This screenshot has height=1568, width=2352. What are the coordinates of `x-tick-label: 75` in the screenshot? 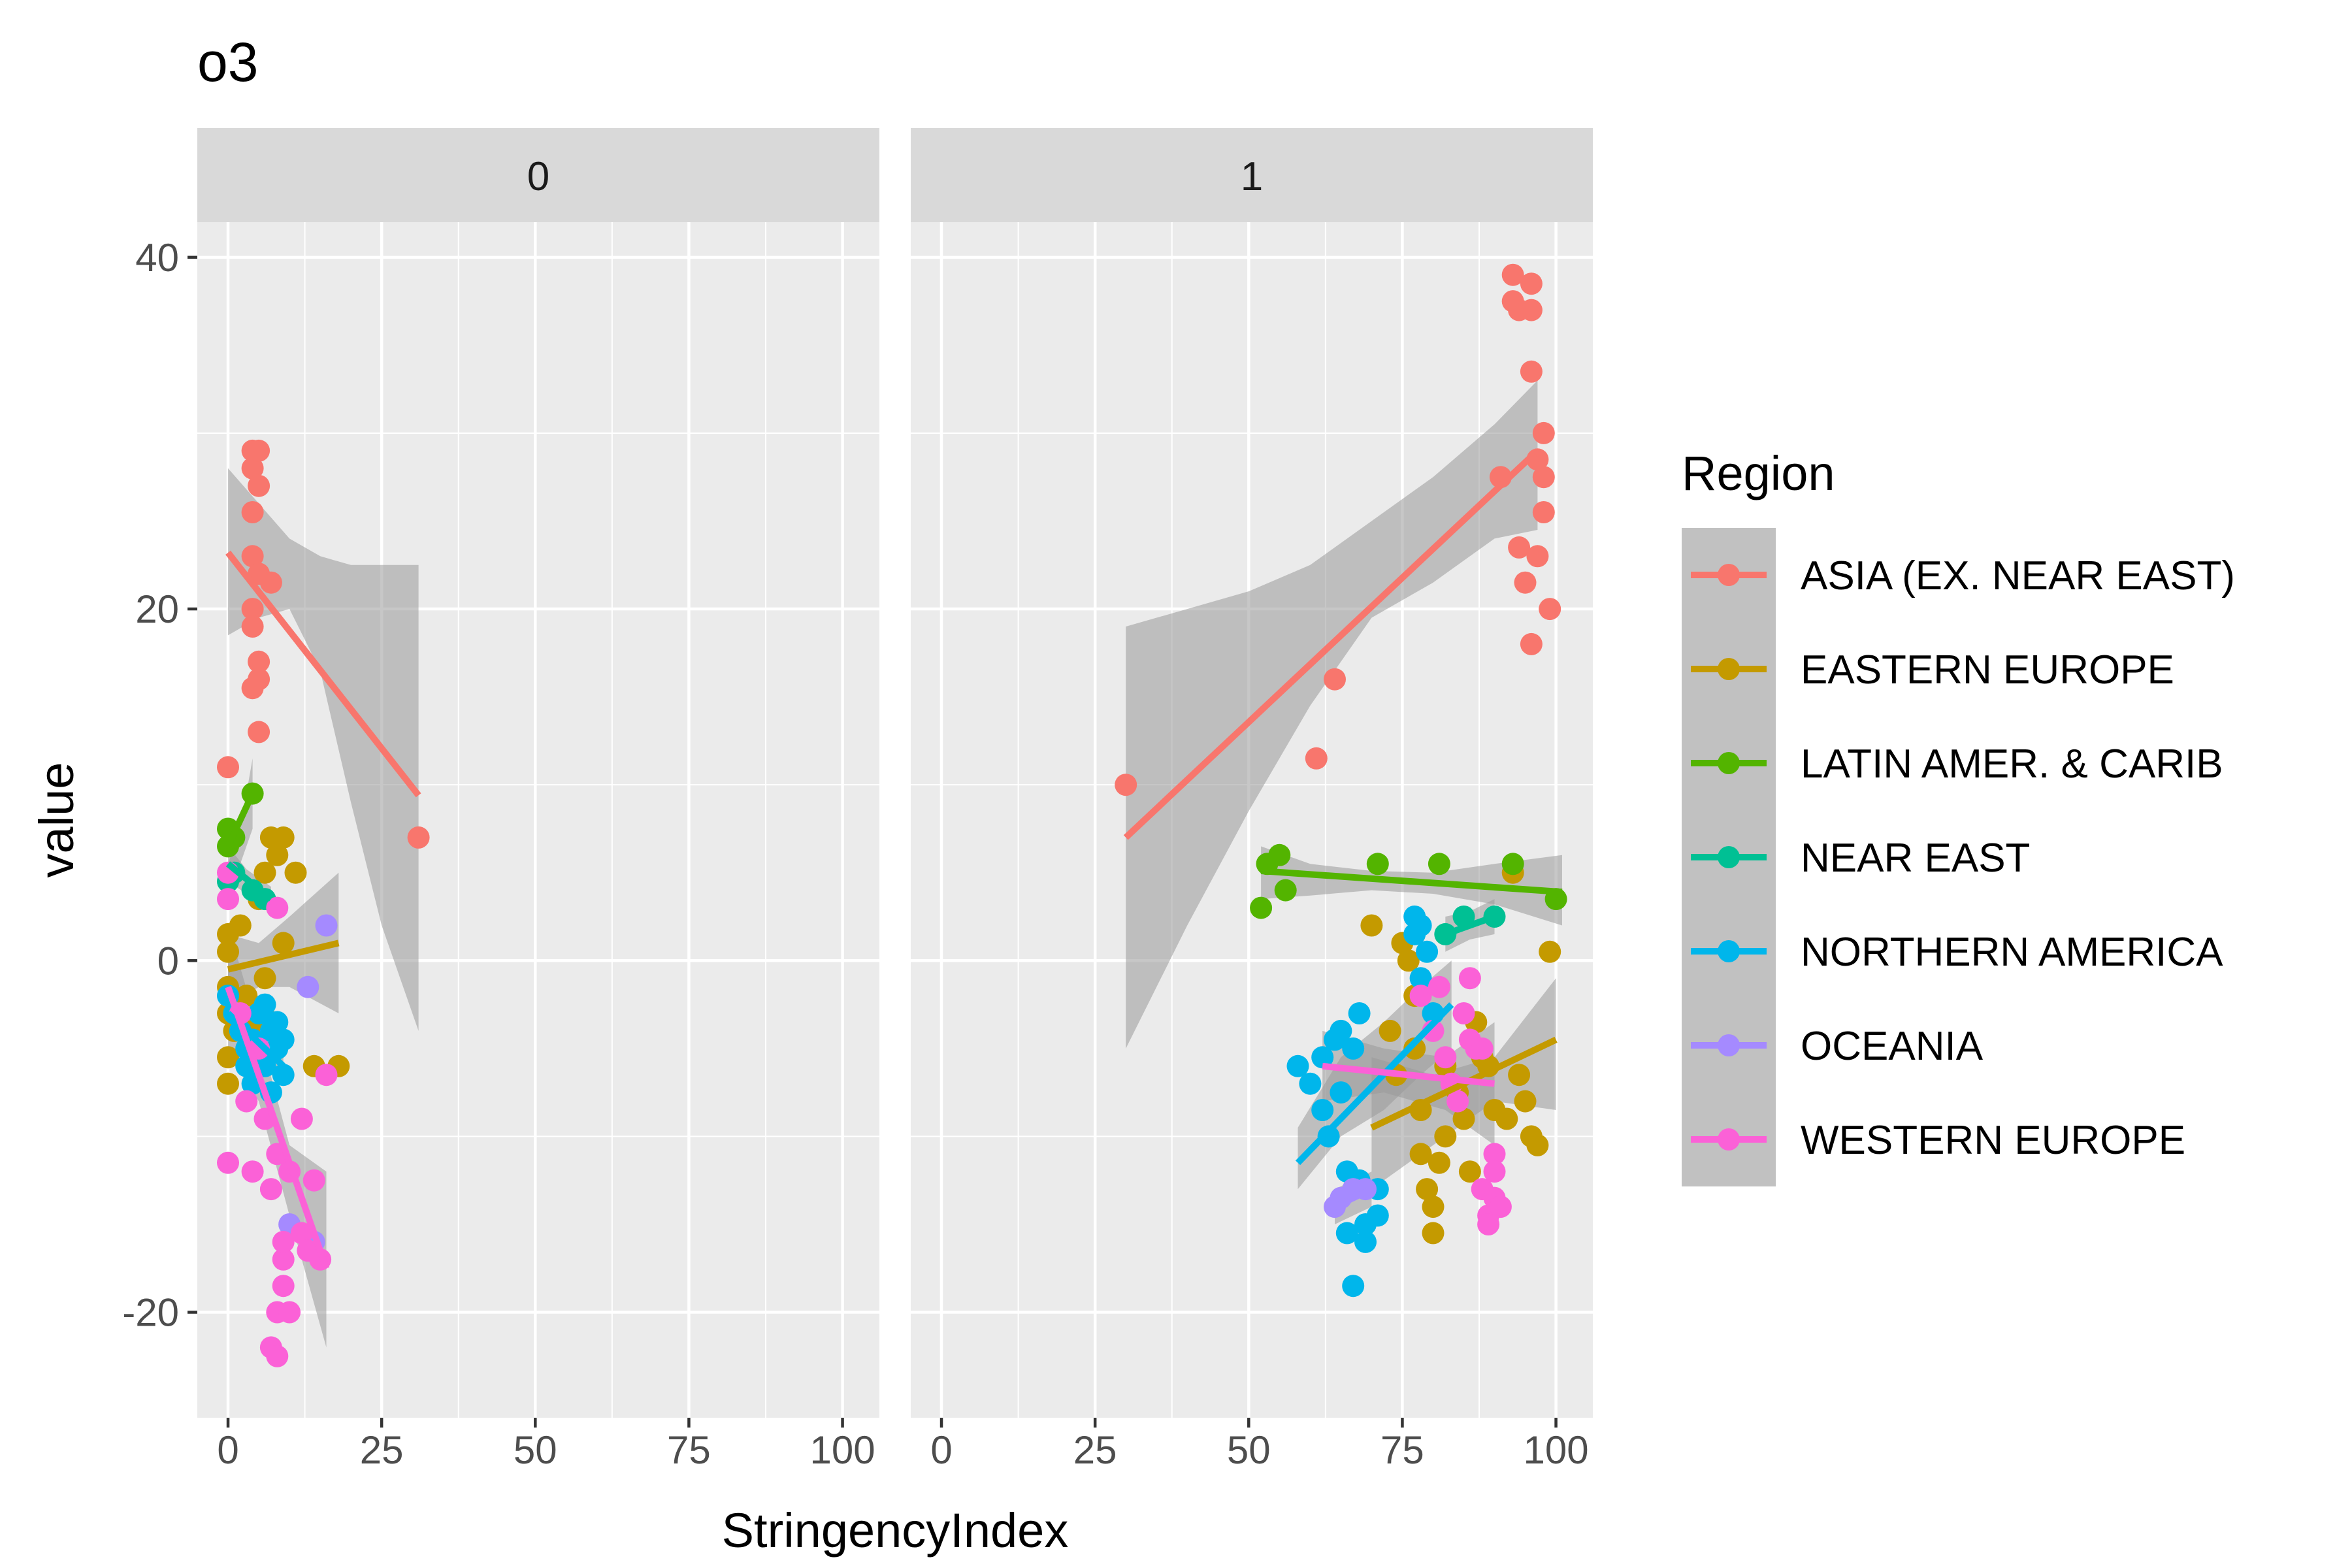 It's located at (1402, 1450).